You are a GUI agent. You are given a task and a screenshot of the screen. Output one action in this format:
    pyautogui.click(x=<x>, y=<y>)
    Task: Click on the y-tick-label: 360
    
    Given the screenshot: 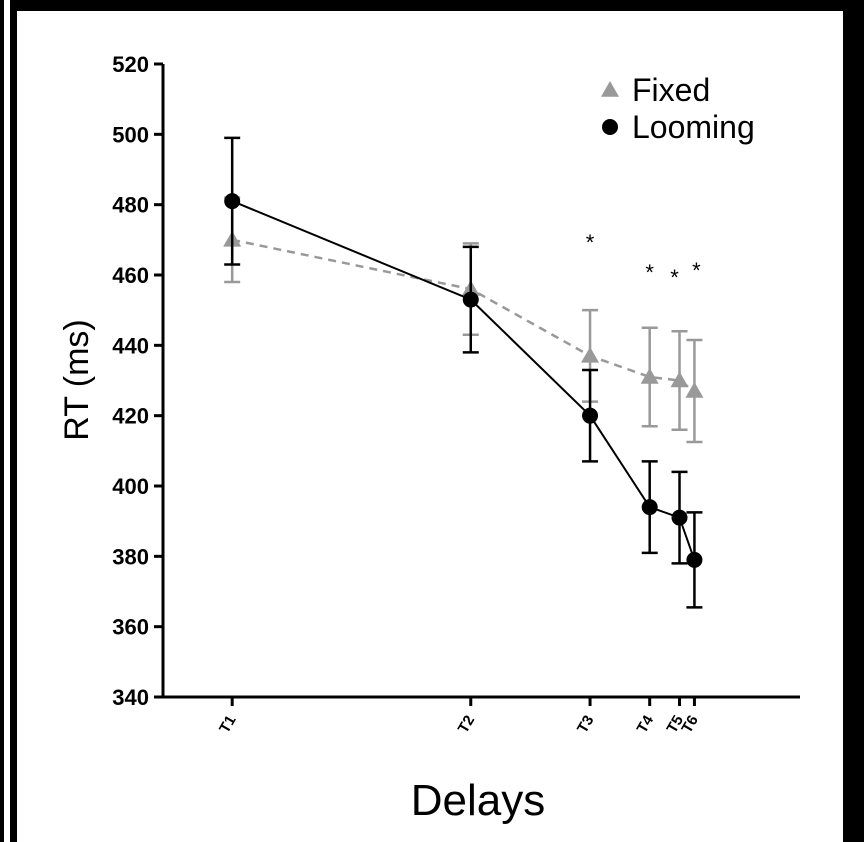 What is the action you would take?
    pyautogui.click(x=130, y=627)
    